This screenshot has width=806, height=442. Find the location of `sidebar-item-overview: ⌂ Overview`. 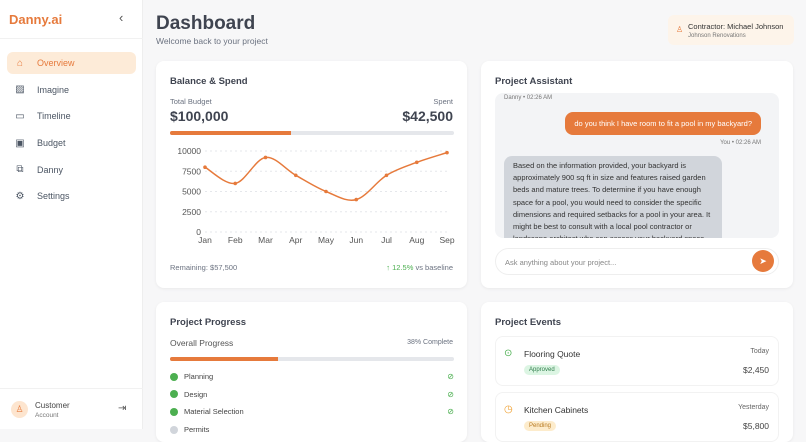

sidebar-item-overview: ⌂ Overview is located at coordinates (71, 63).